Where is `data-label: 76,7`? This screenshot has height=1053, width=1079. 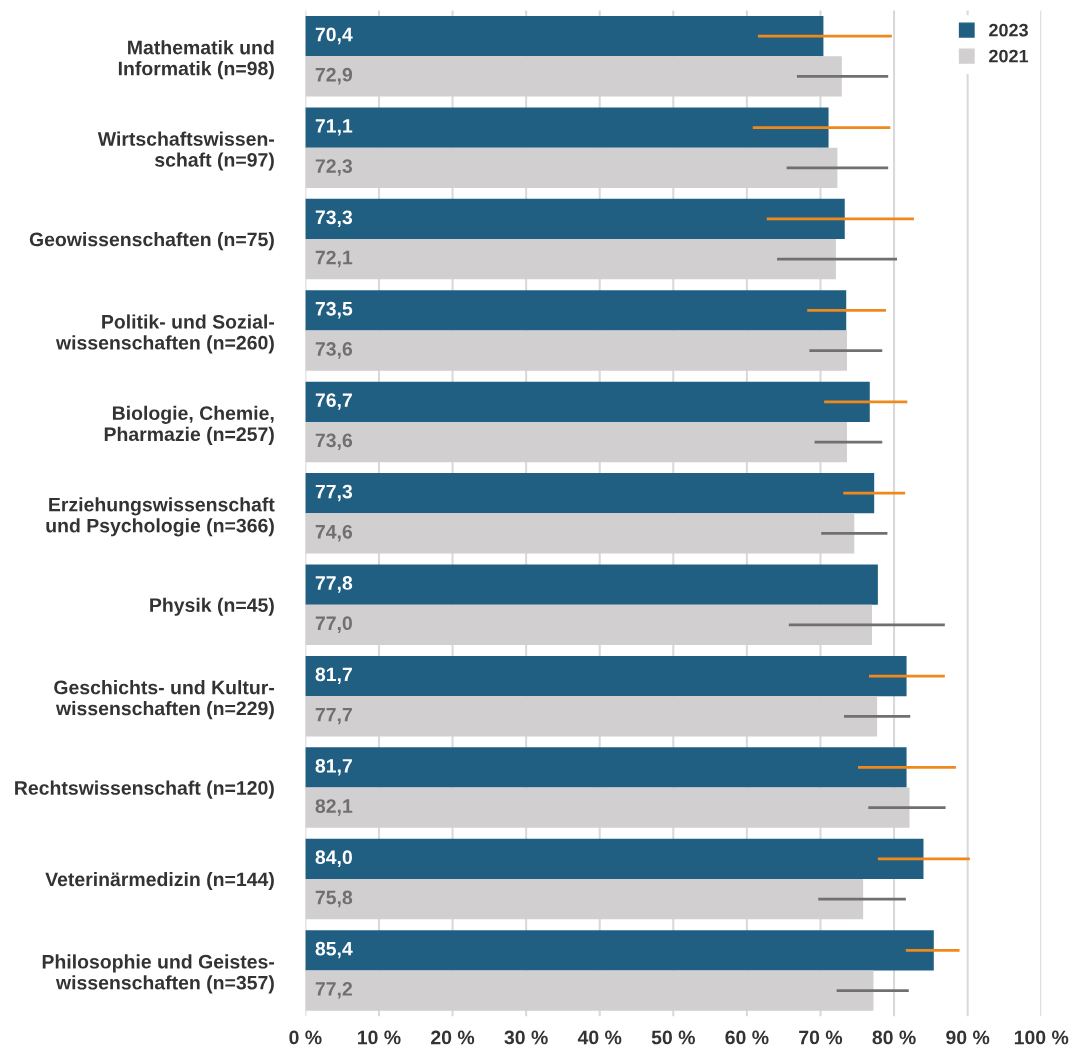
data-label: 76,7 is located at coordinates (333, 401).